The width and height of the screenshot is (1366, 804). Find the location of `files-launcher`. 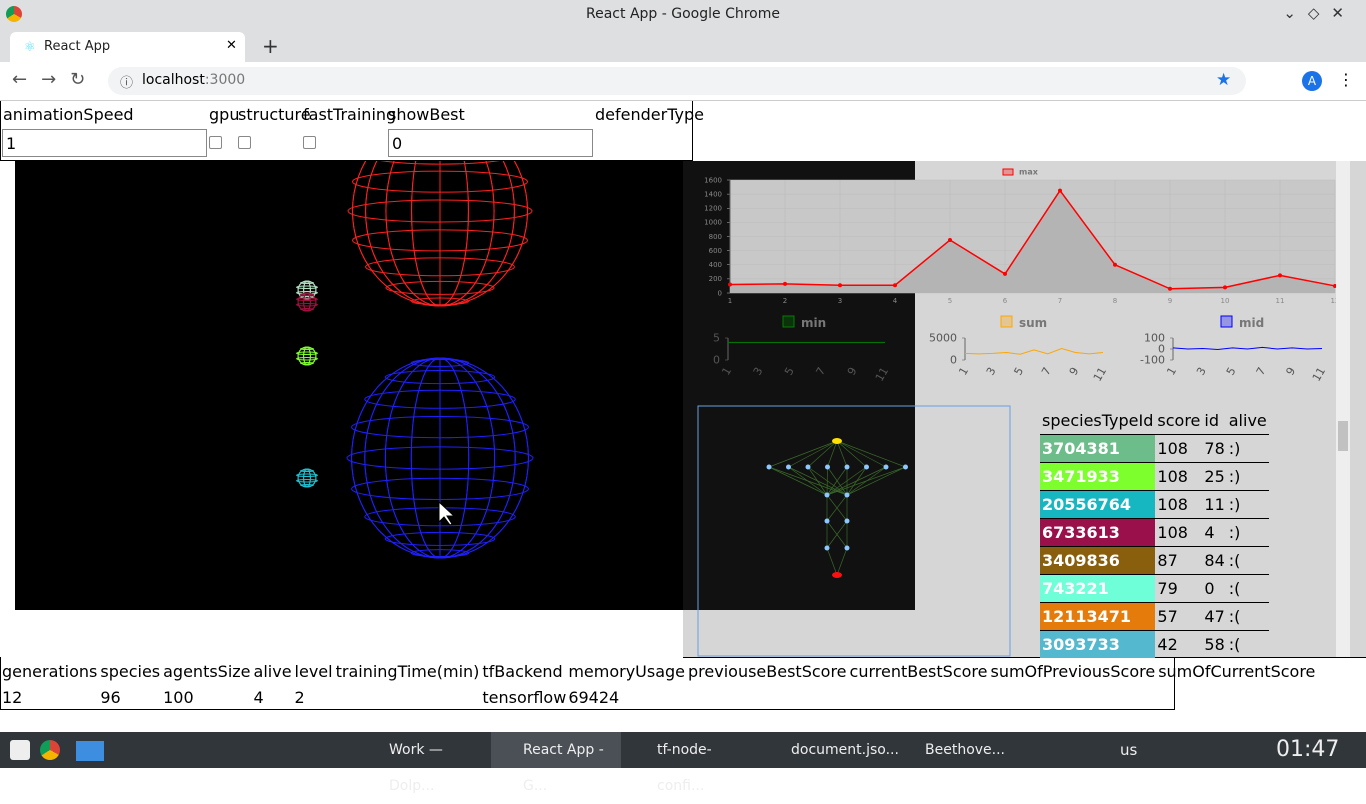

files-launcher is located at coordinates (90, 751).